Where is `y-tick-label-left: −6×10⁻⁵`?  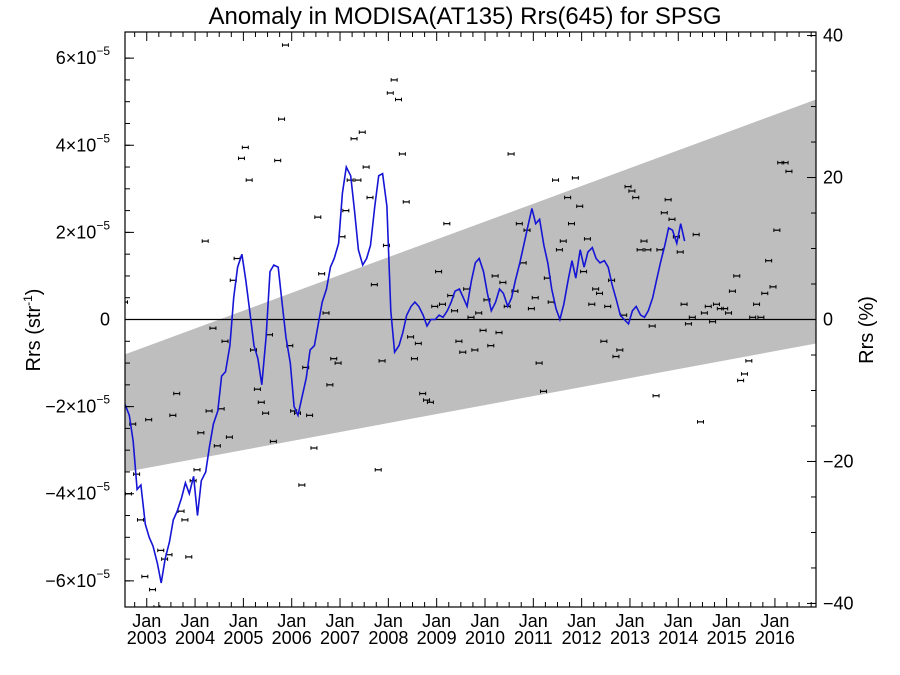
y-tick-label-left: −6×10⁻⁵ is located at coordinates (77, 579).